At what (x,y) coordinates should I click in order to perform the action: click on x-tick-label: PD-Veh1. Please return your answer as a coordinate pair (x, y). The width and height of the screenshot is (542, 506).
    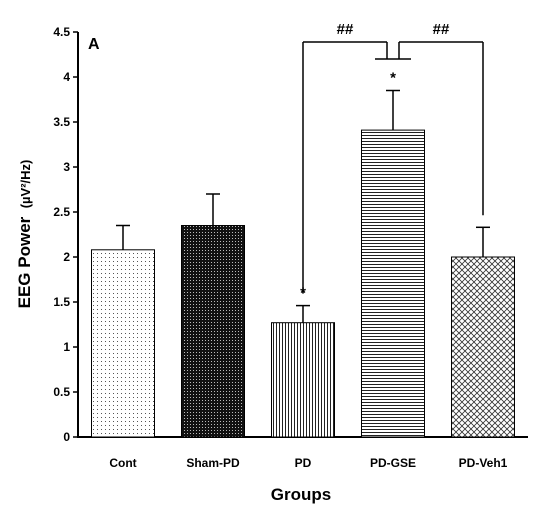
    Looking at the image, I should click on (483, 463).